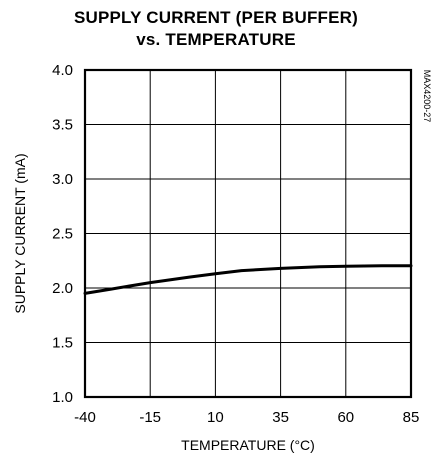 The image size is (432, 465). I want to click on x-tick-label: 10, so click(215, 417).